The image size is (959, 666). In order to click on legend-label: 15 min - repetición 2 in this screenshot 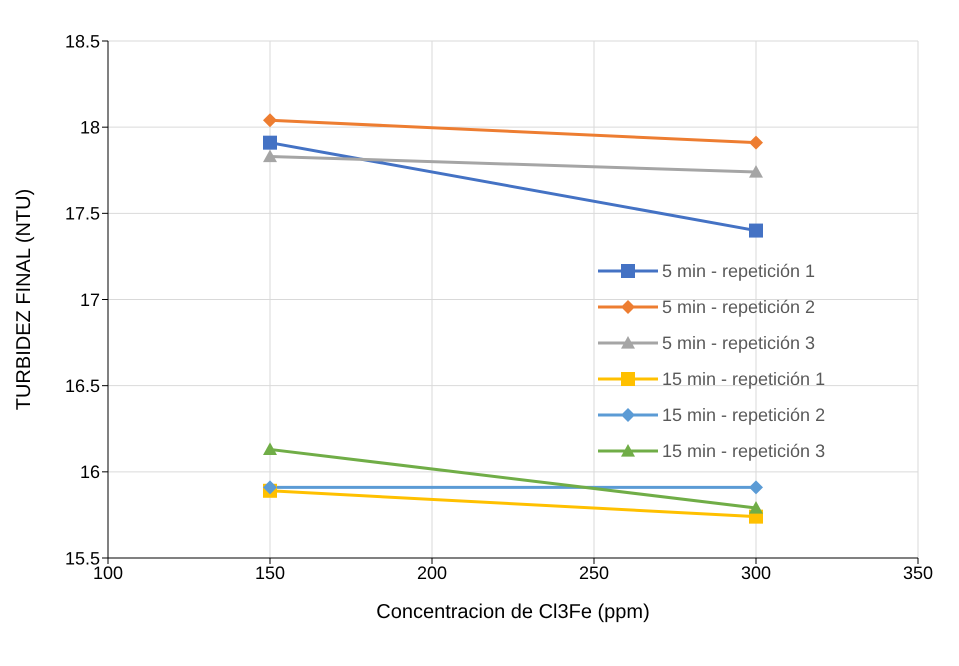, I will do `click(744, 415)`.